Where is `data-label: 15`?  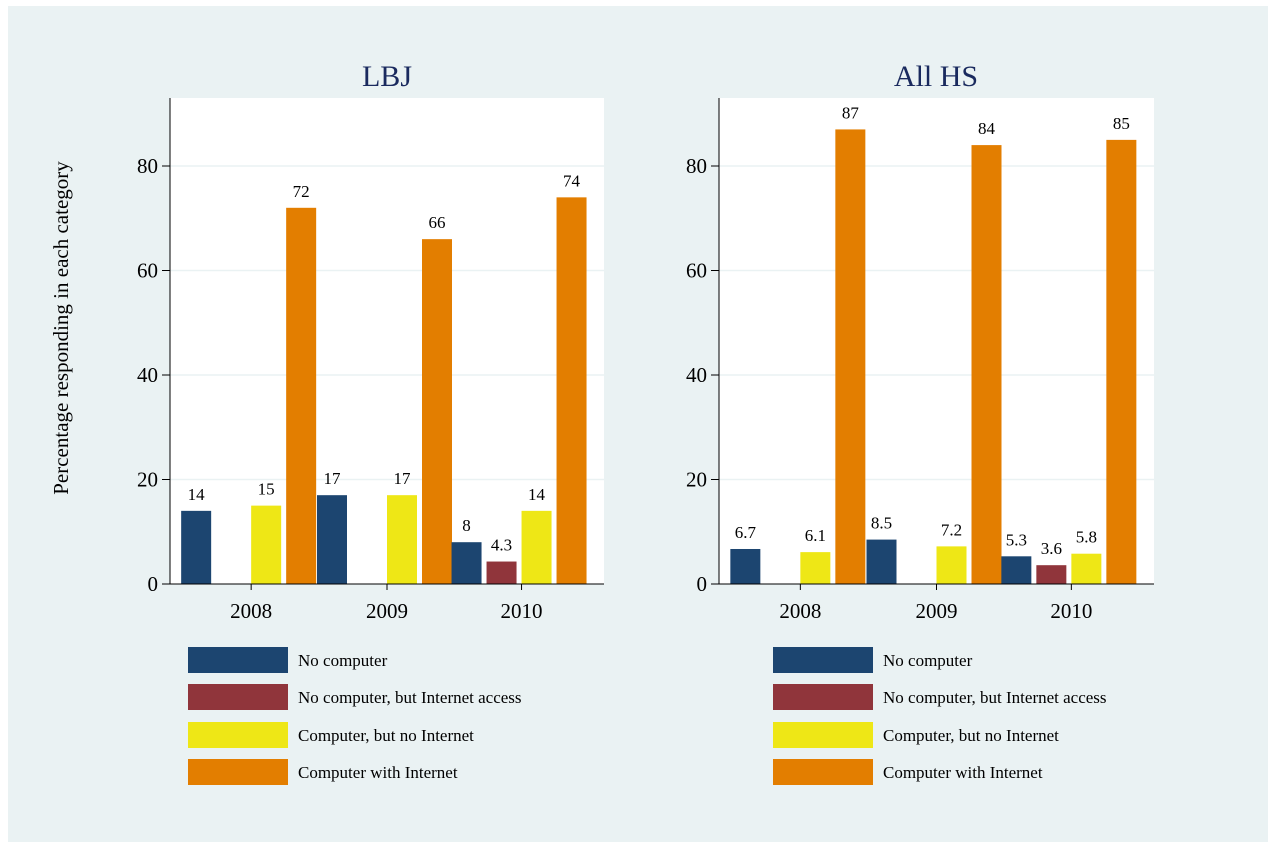 data-label: 15 is located at coordinates (266, 489).